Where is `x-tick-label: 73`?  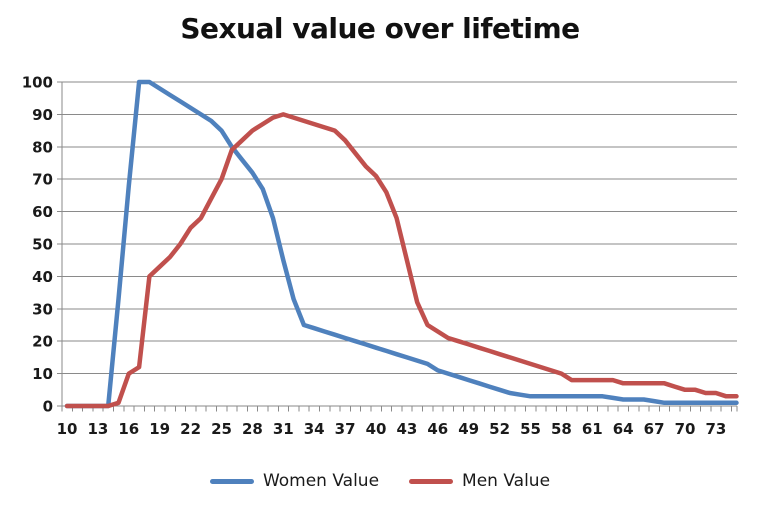 x-tick-label: 73 is located at coordinates (715, 429).